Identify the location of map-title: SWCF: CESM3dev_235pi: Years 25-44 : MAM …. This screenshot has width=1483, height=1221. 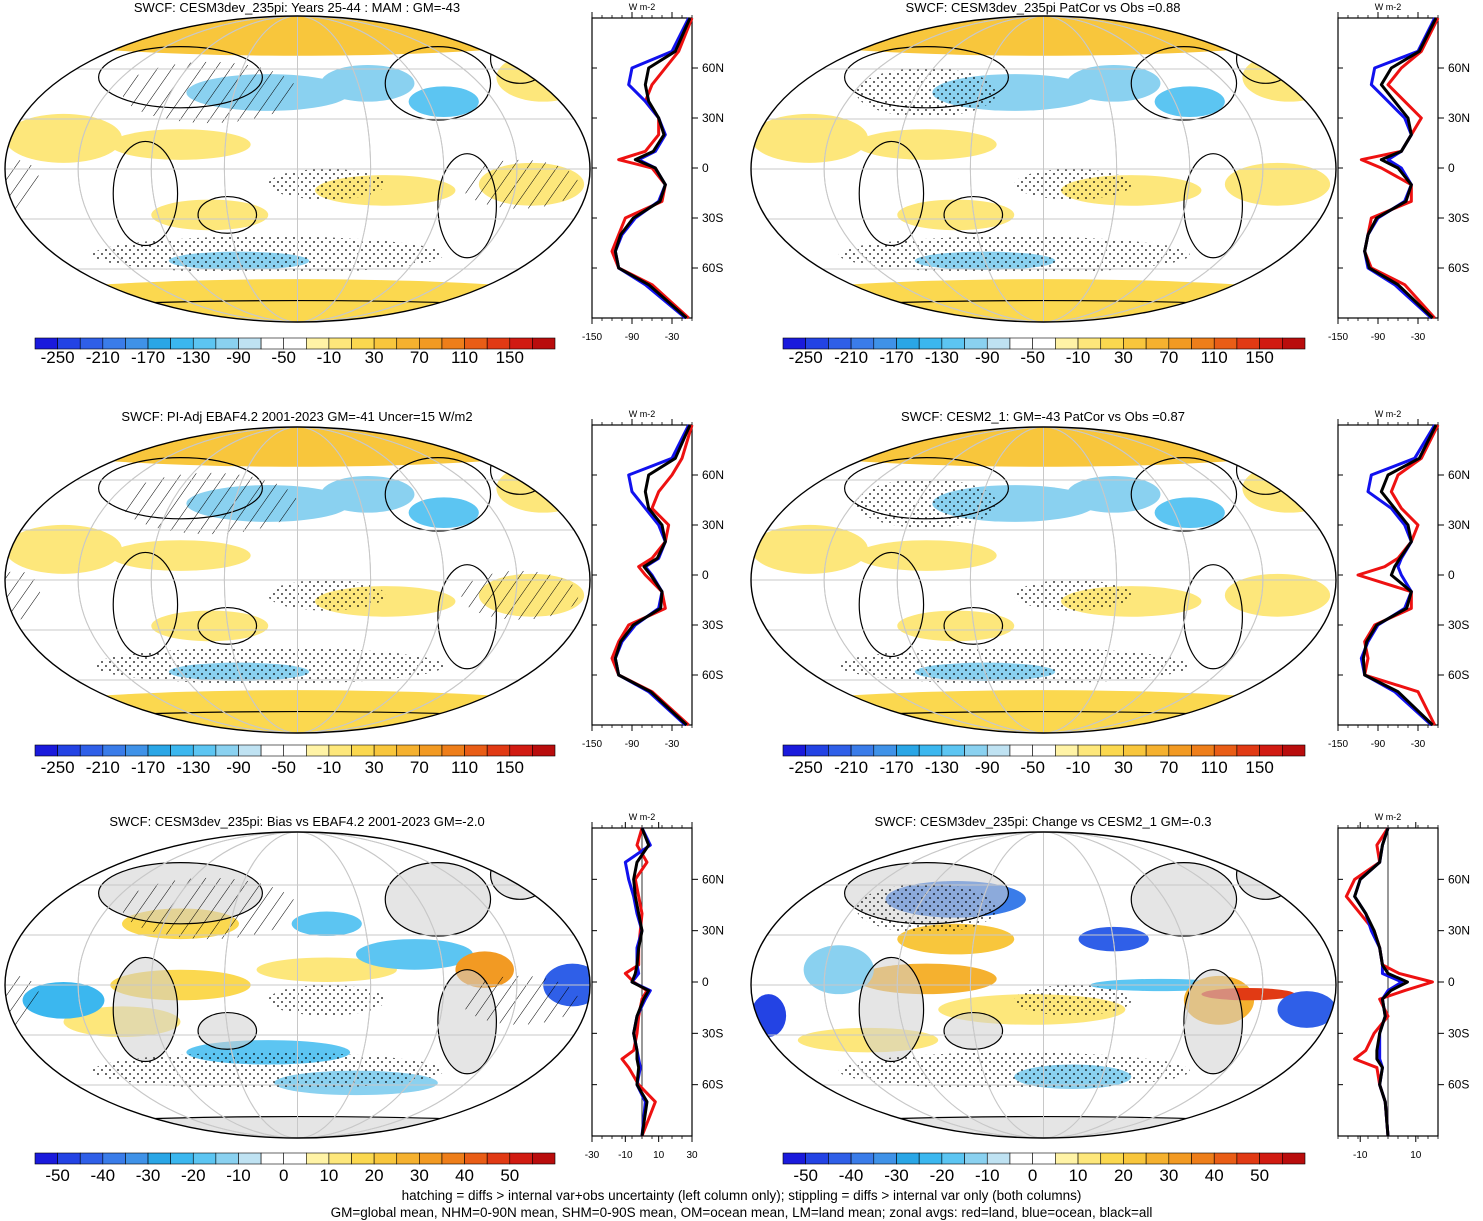
(297, 7).